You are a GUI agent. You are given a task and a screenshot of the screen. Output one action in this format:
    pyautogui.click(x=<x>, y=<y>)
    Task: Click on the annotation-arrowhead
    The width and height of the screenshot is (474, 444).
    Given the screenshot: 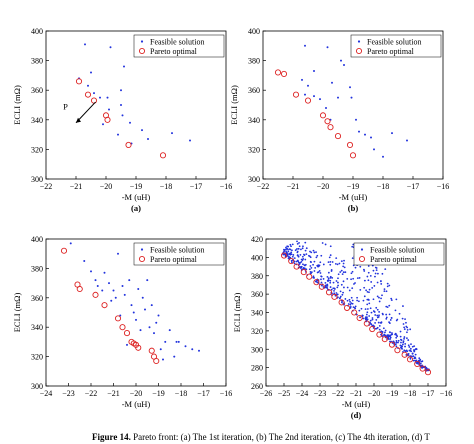 What is the action you would take?
    pyautogui.click(x=78, y=120)
    